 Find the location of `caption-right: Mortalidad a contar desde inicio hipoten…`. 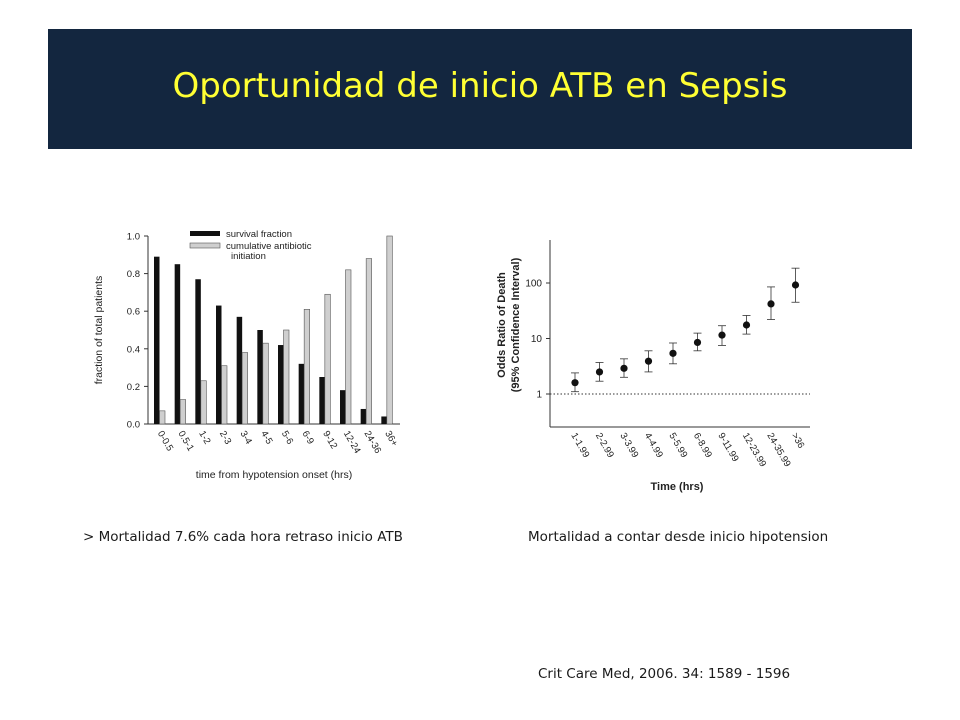

caption-right: Mortalidad a contar desde inicio hipoten… is located at coordinates (678, 537).